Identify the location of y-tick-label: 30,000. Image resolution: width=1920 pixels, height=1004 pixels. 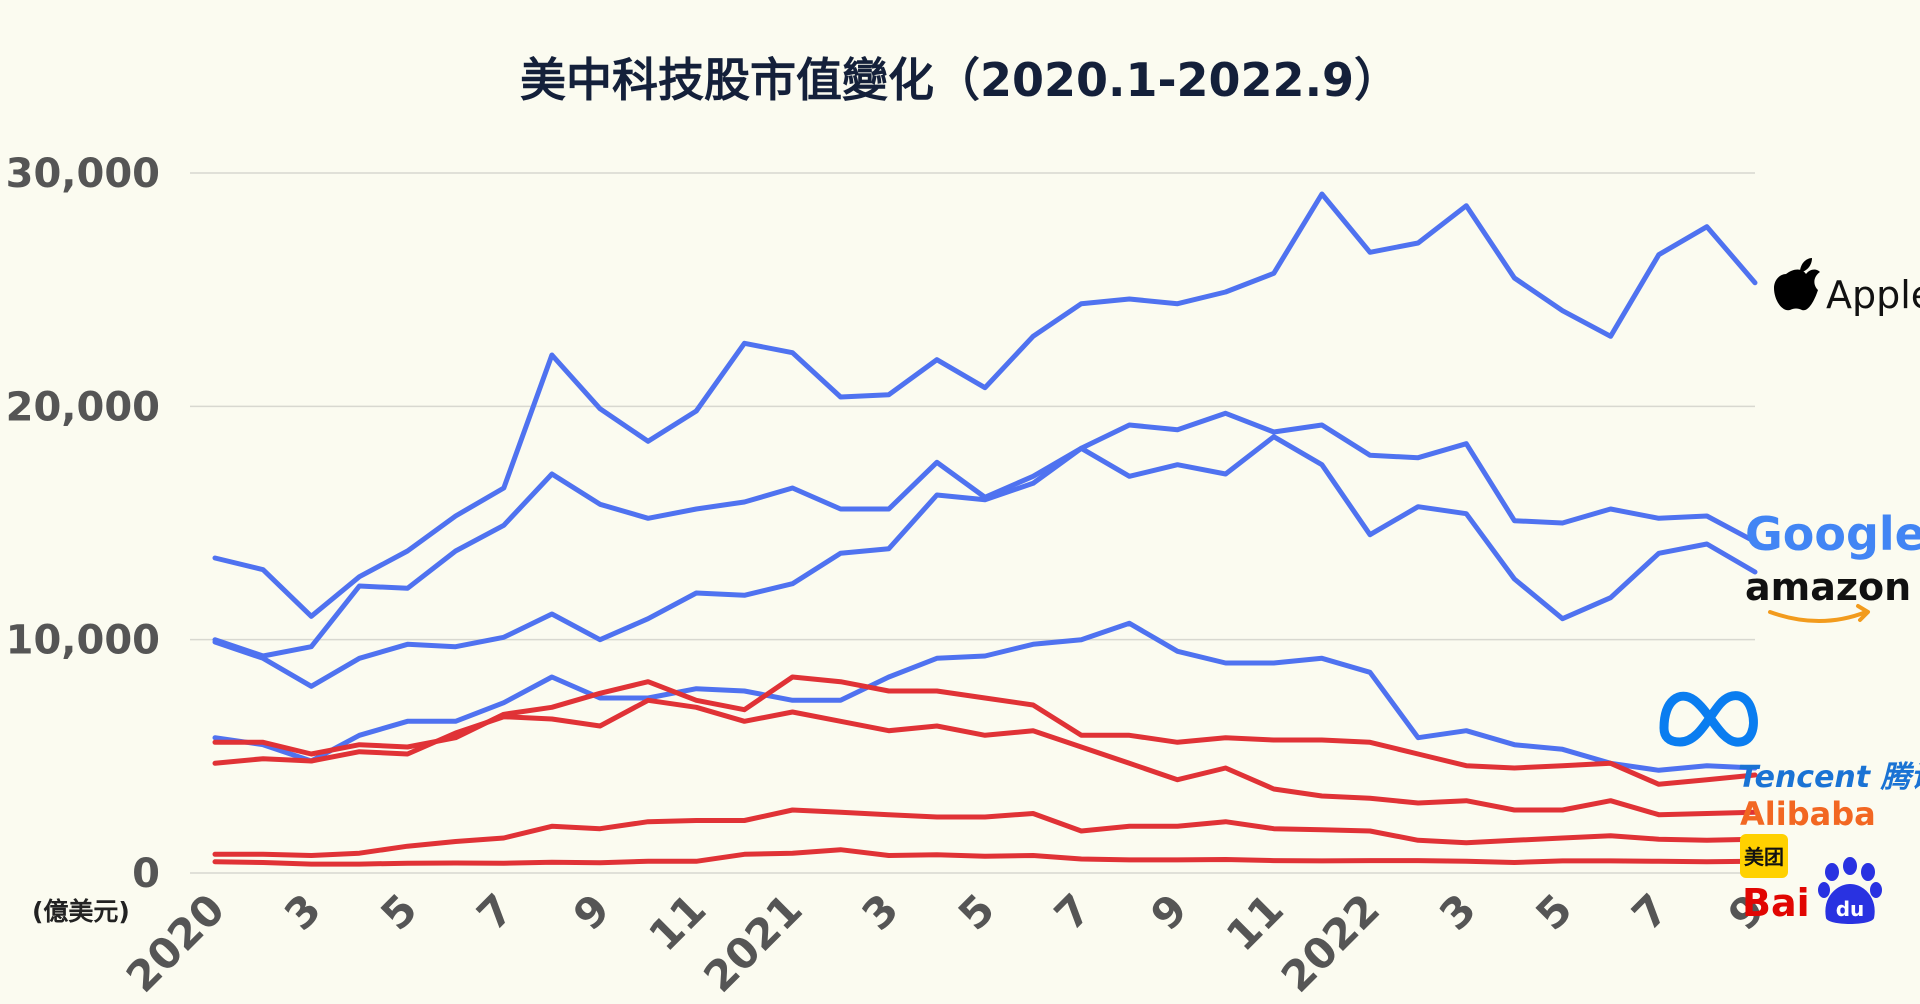
(83, 174).